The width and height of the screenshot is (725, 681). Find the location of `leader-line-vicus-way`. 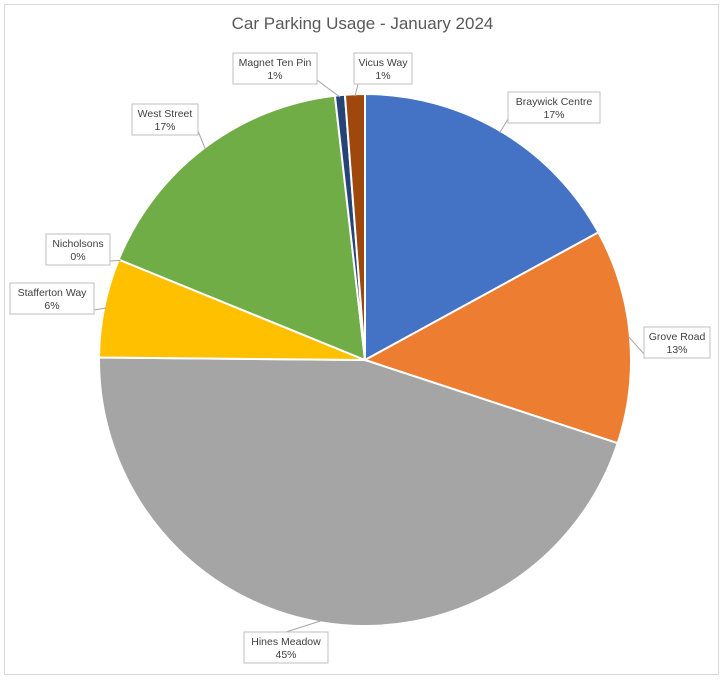

leader-line-vicus-way is located at coordinates (356, 90).